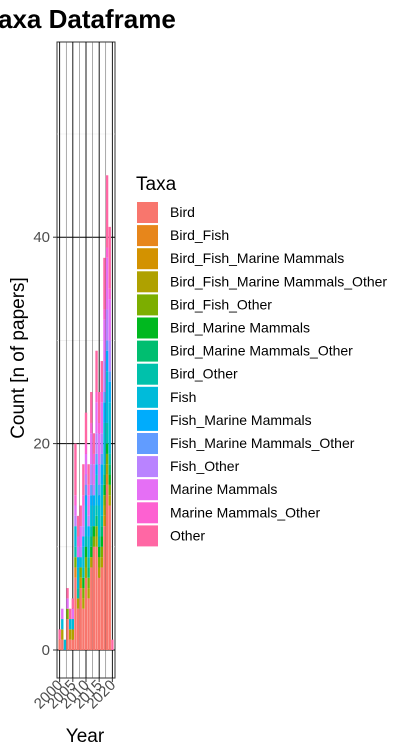 The width and height of the screenshot is (408, 754). Describe the element at coordinates (241, 420) in the screenshot. I see `legend-label: Fish_Marine Mammals` at that location.